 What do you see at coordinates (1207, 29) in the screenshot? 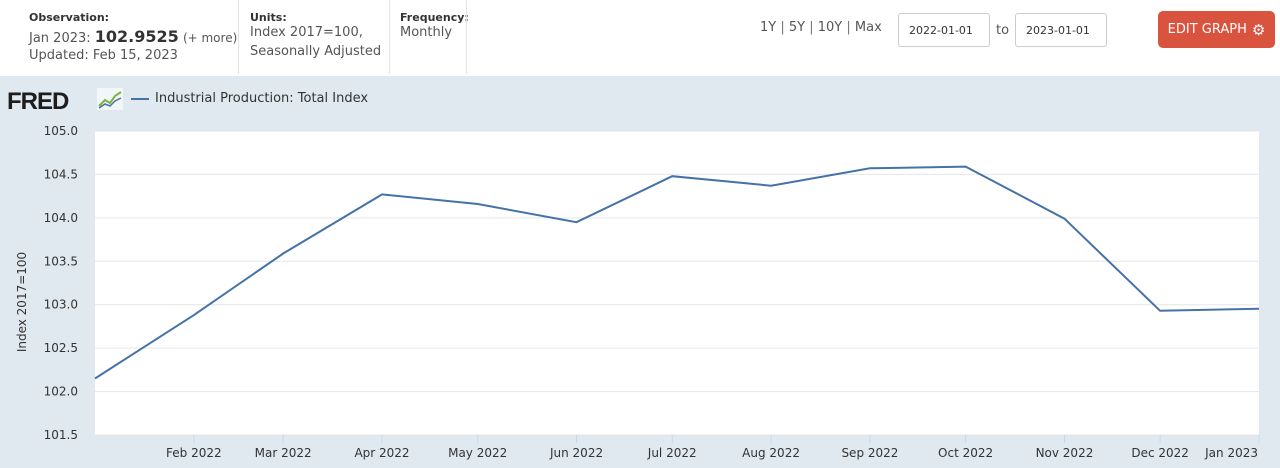
I see `edit-graph-label: EDIT GRAPH` at bounding box center [1207, 29].